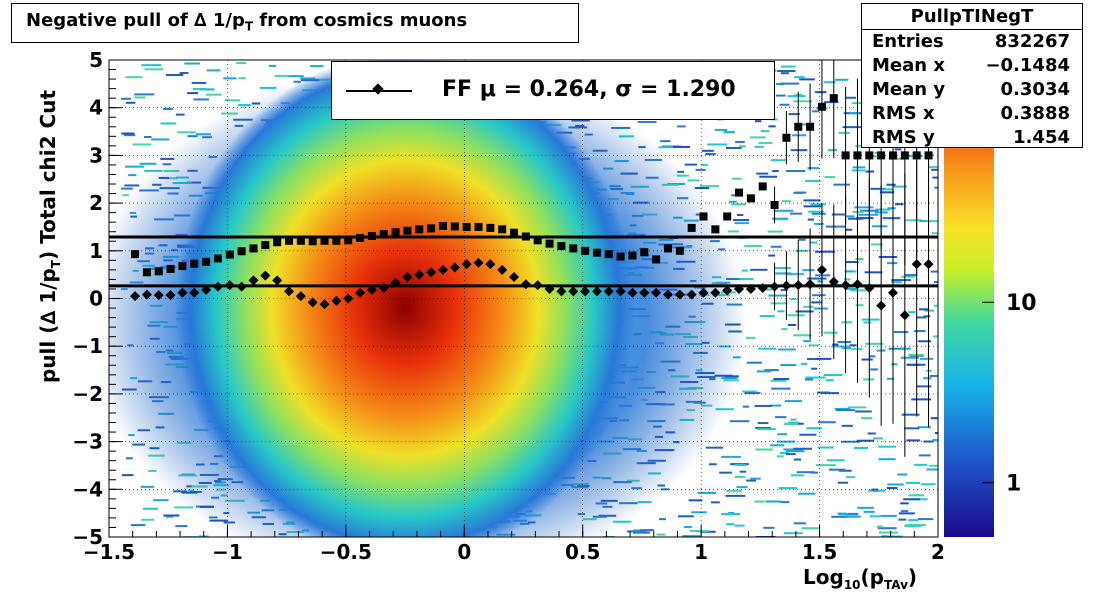 This screenshot has width=1105, height=597. I want to click on stat-row-entries: Entries 832267, so click(972, 42).